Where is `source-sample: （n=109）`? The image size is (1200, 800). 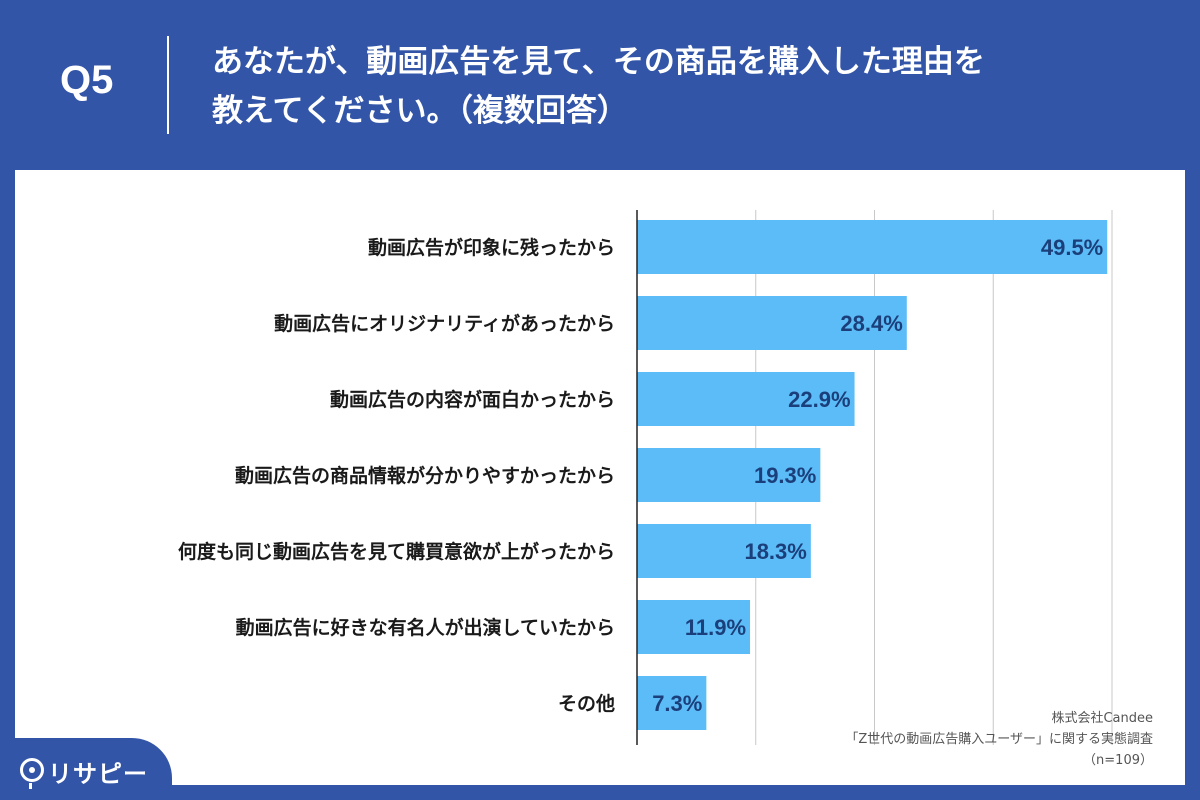 source-sample: （n=109） is located at coordinates (1118, 760).